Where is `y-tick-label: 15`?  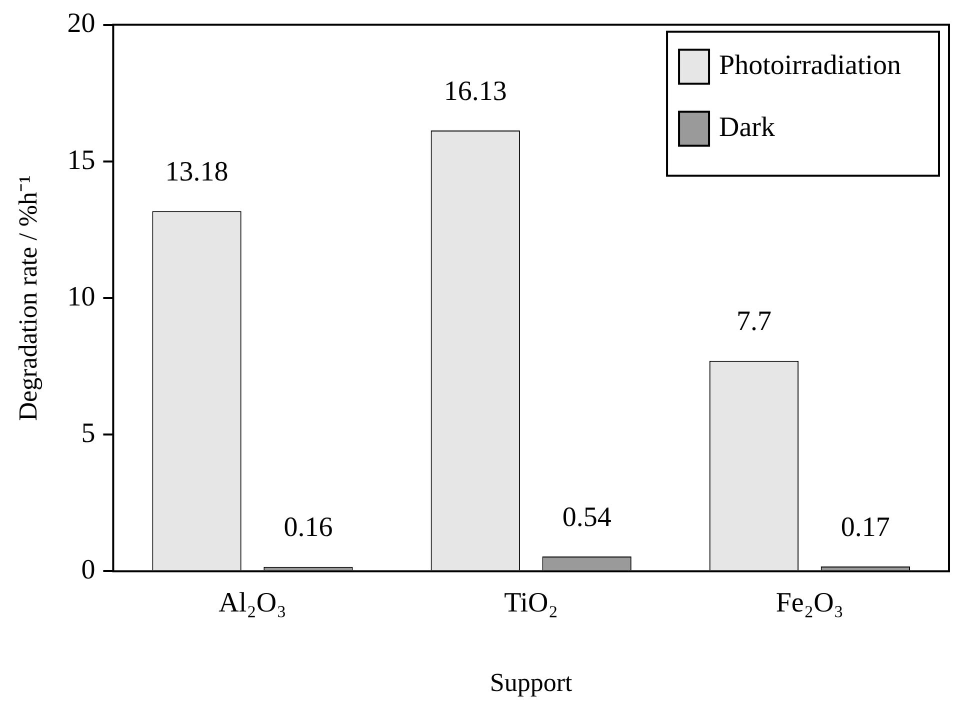 y-tick-label: 15 is located at coordinates (81, 160).